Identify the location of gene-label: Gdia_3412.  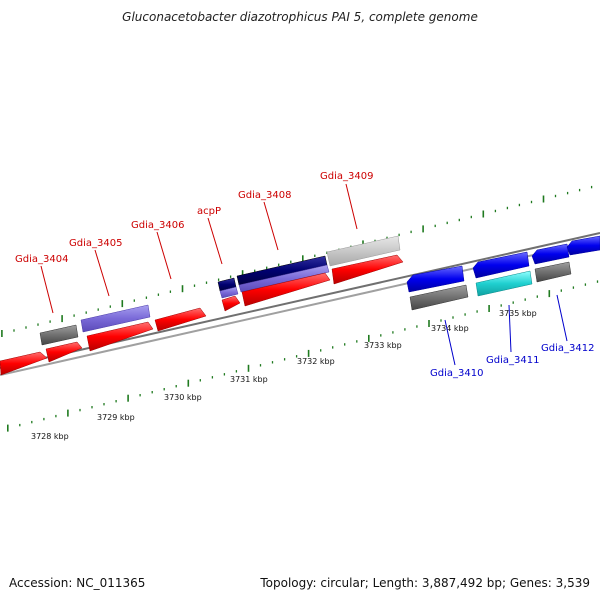
(567, 348).